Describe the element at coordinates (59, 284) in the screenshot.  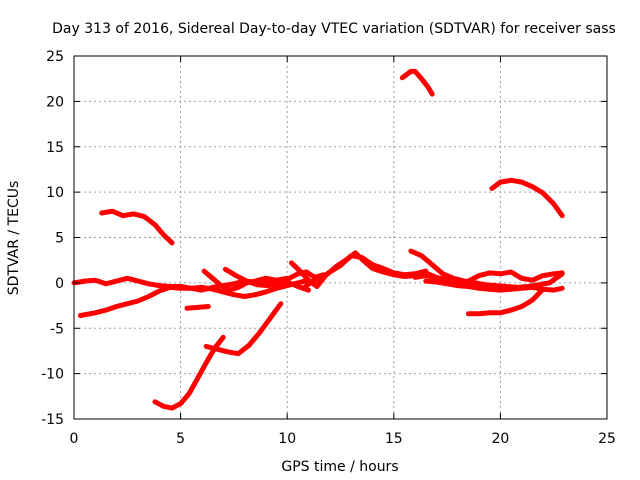
I see `y-tick-label: 0` at that location.